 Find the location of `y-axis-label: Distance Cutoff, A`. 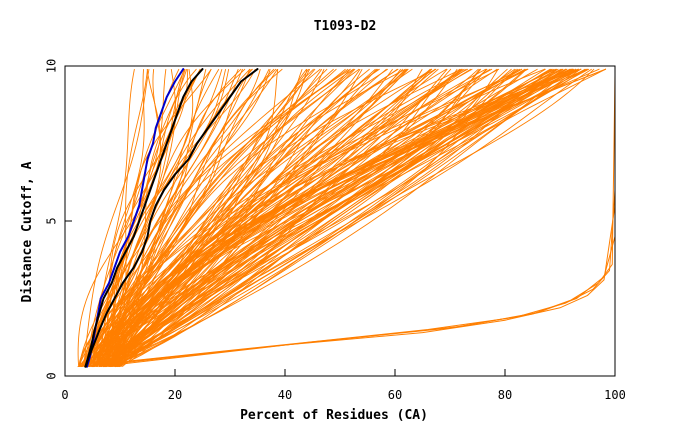

y-axis-label: Distance Cutoff, A is located at coordinates (27, 231).